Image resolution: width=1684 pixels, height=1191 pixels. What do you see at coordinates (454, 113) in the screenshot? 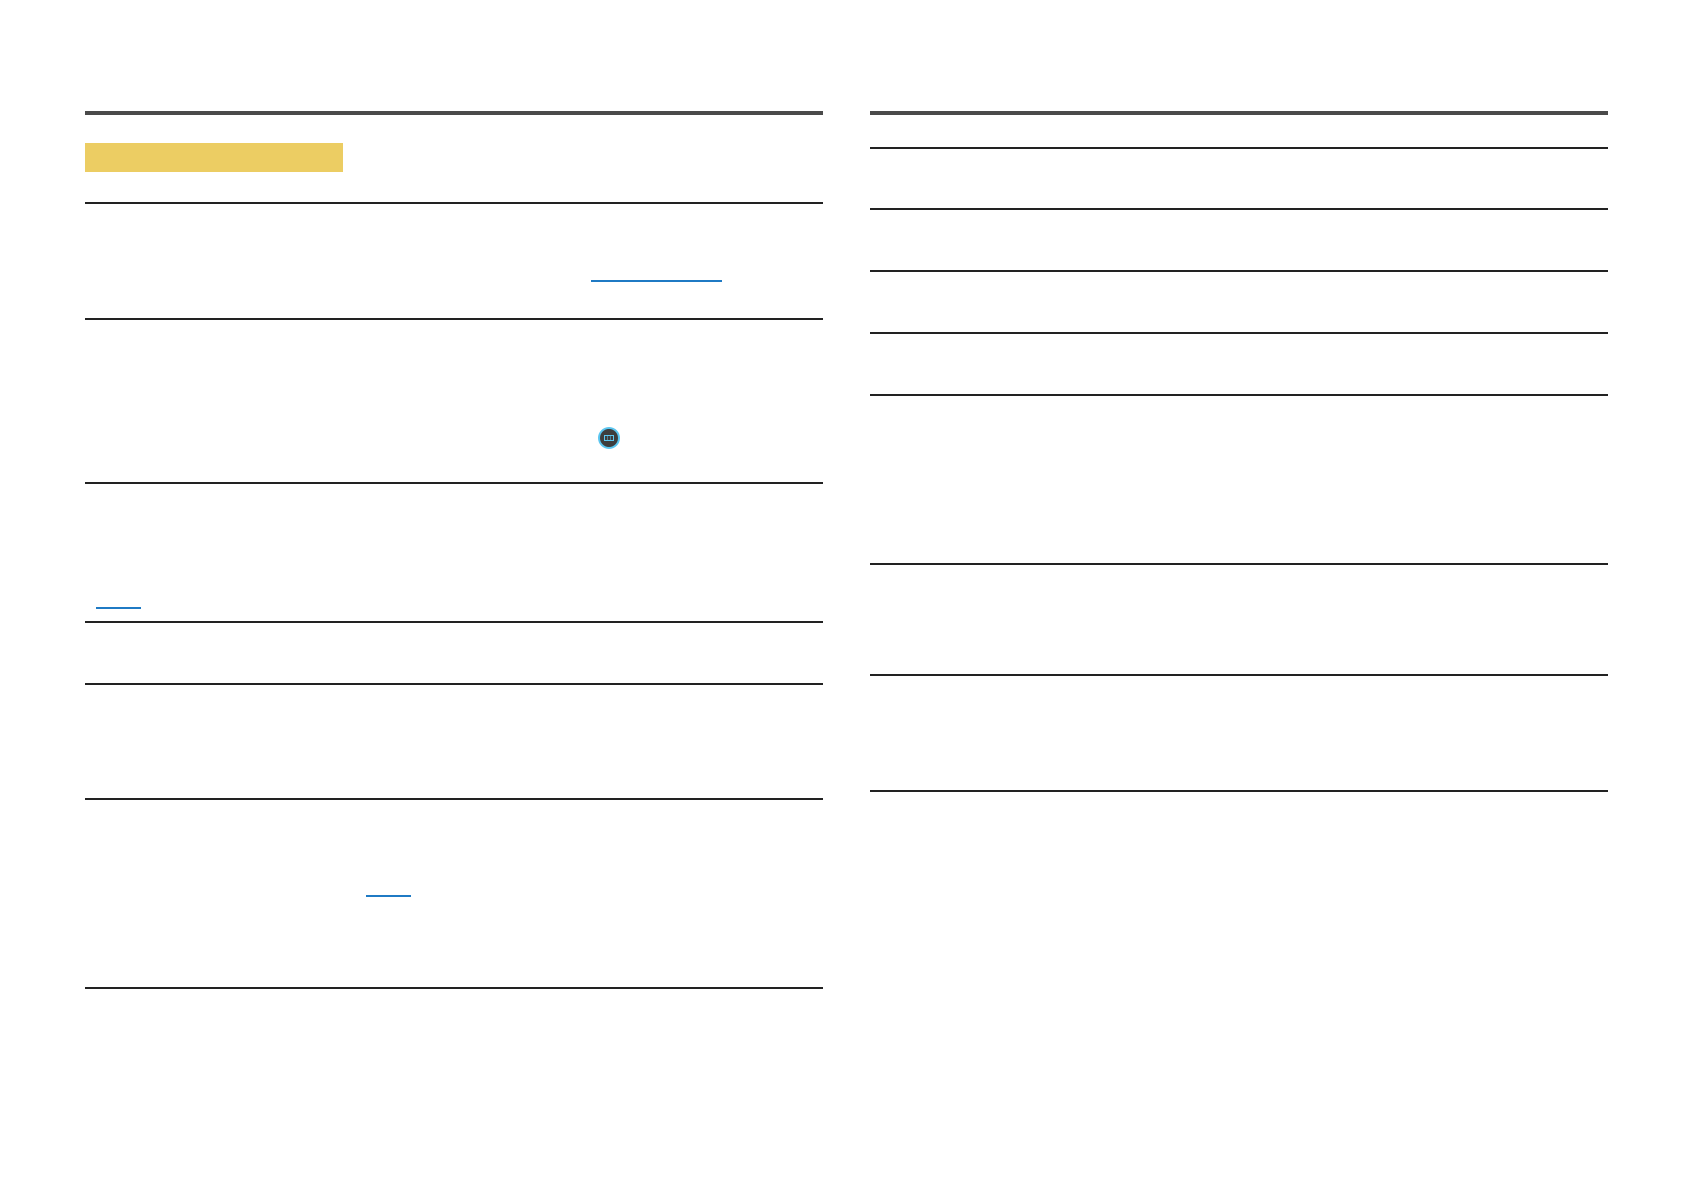
I see `left-header-rule` at bounding box center [454, 113].